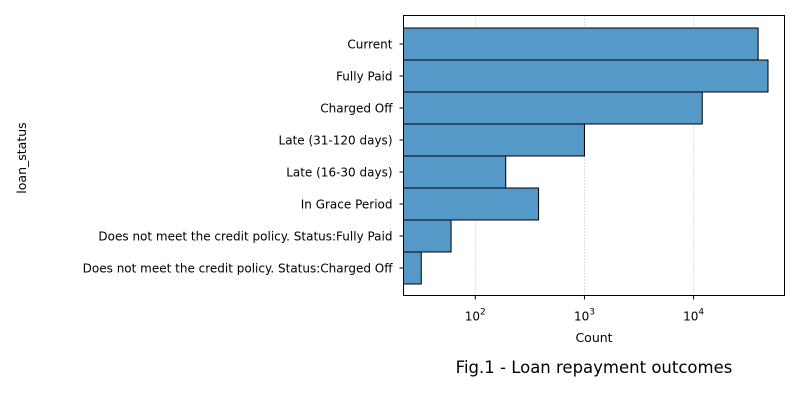  What do you see at coordinates (369, 45) in the screenshot?
I see `y-tick-label: Current` at bounding box center [369, 45].